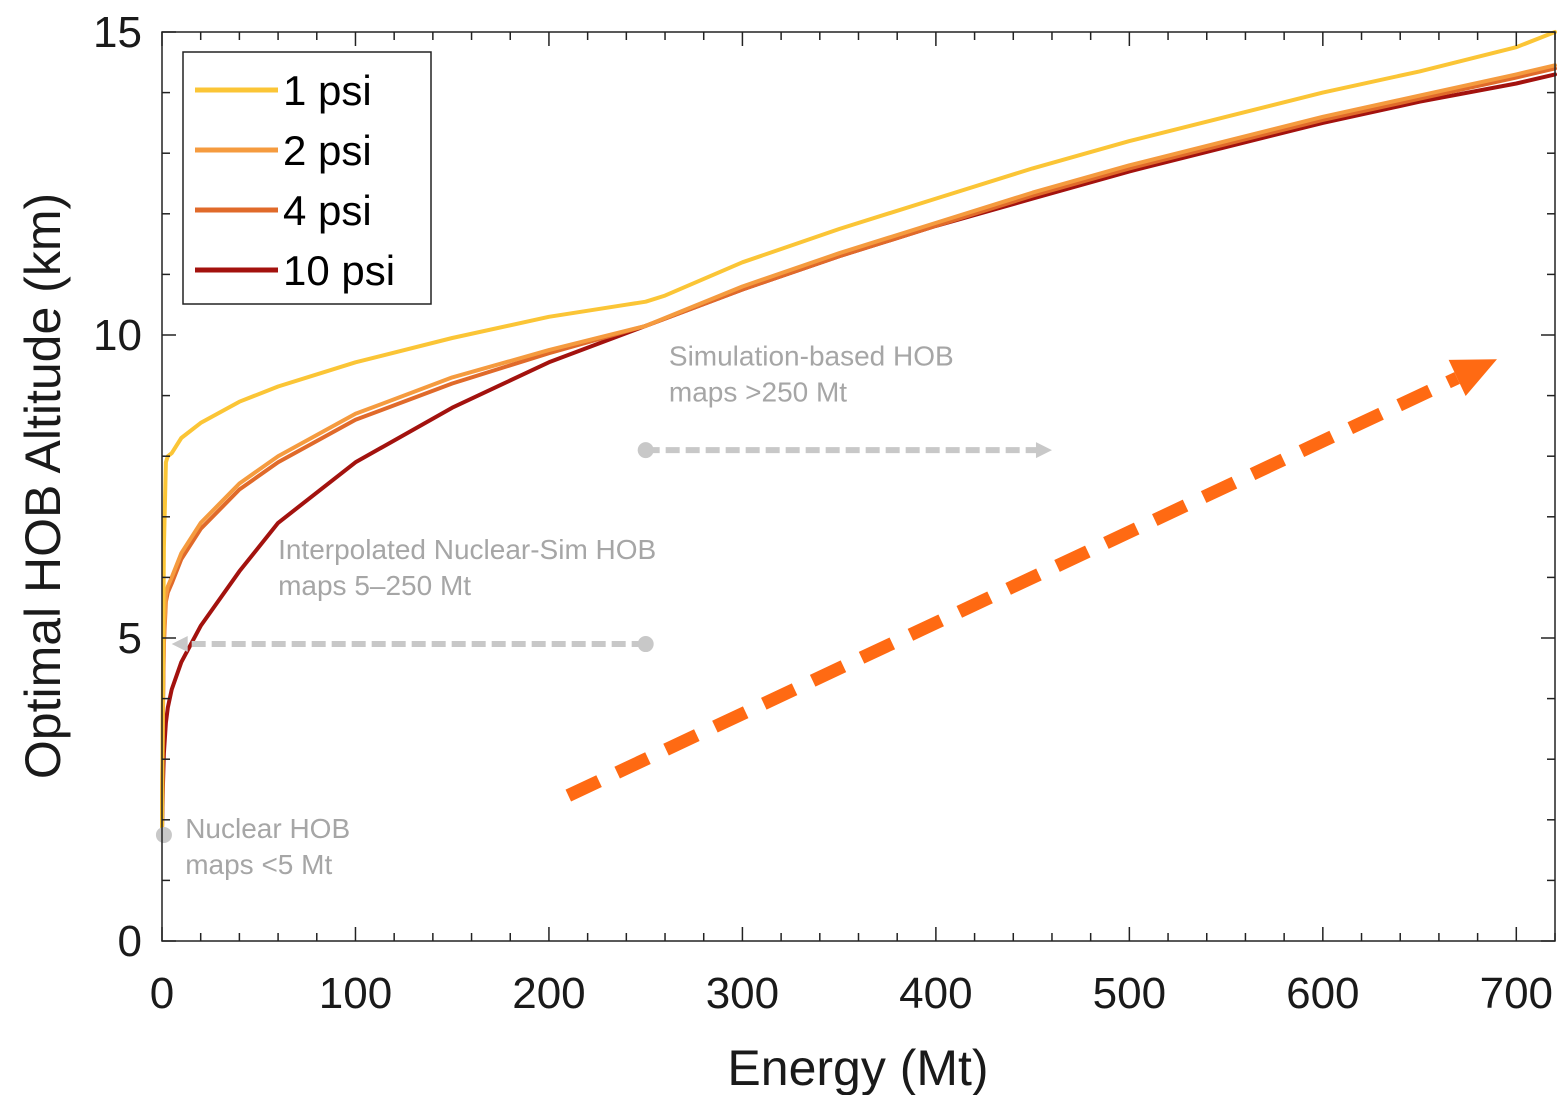 The height and width of the screenshot is (1095, 1568). What do you see at coordinates (267, 828) in the screenshot?
I see `annotation-text-nuclear-0: Nuclear HOB` at bounding box center [267, 828].